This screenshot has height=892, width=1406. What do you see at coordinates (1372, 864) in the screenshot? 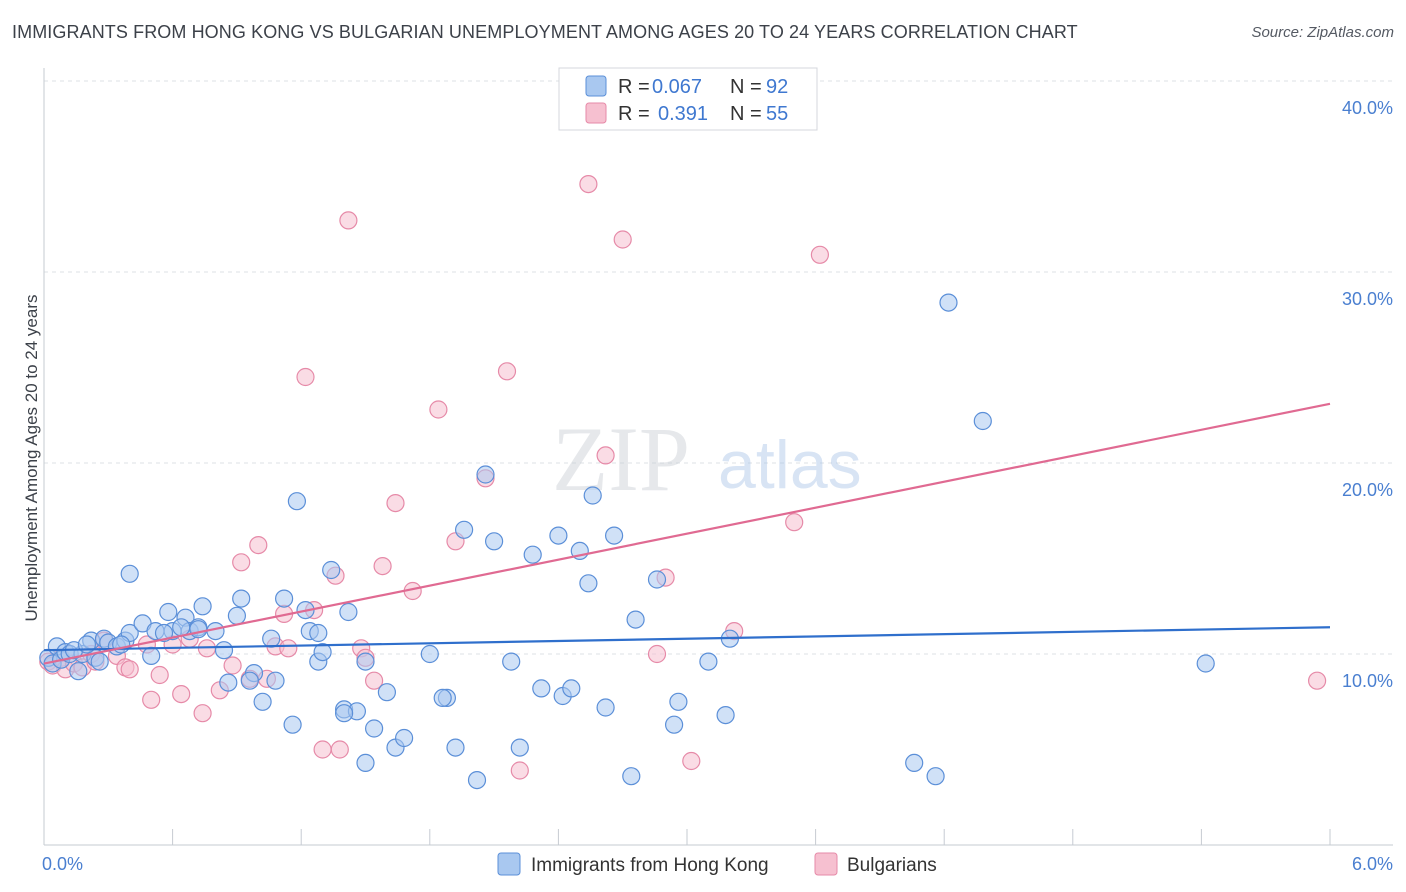
I see `x-tick-label-max: 6.0%` at bounding box center [1372, 864].